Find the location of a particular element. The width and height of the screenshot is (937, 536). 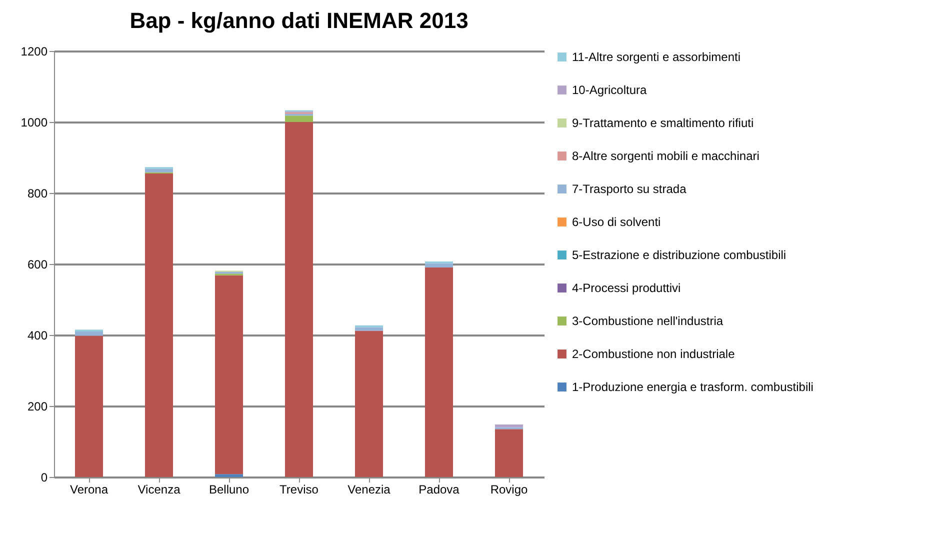

legend-label: 3-Combustione nell'industria is located at coordinates (648, 321).